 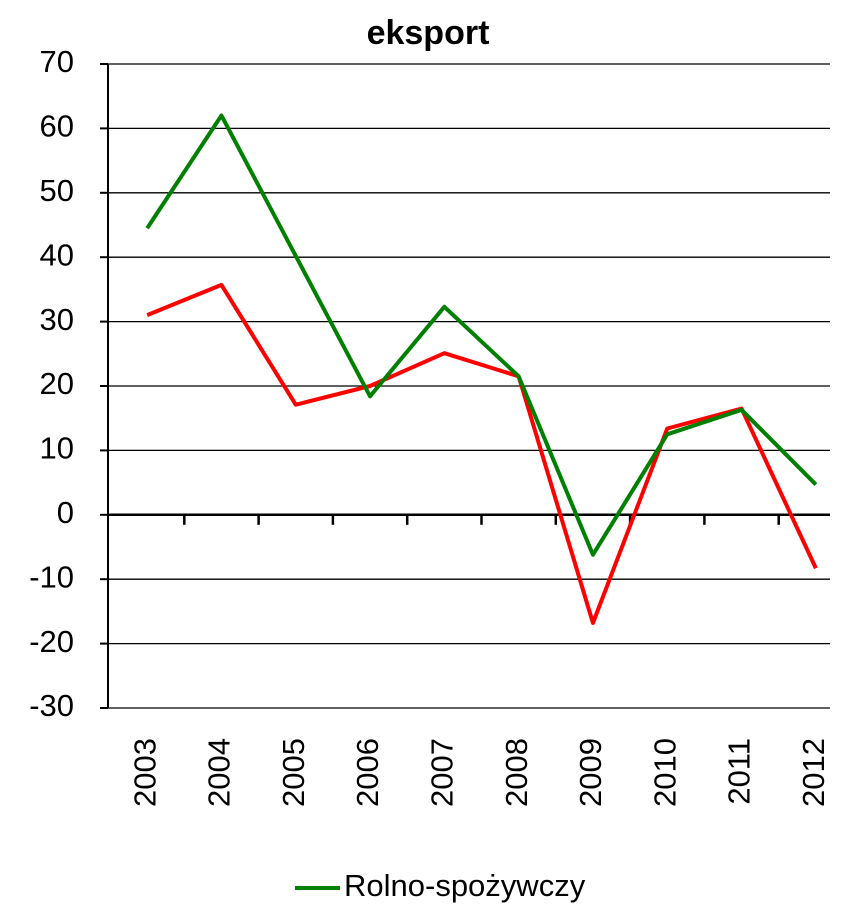 What do you see at coordinates (442, 772) in the screenshot?
I see `x-tick-label: 2007` at bounding box center [442, 772].